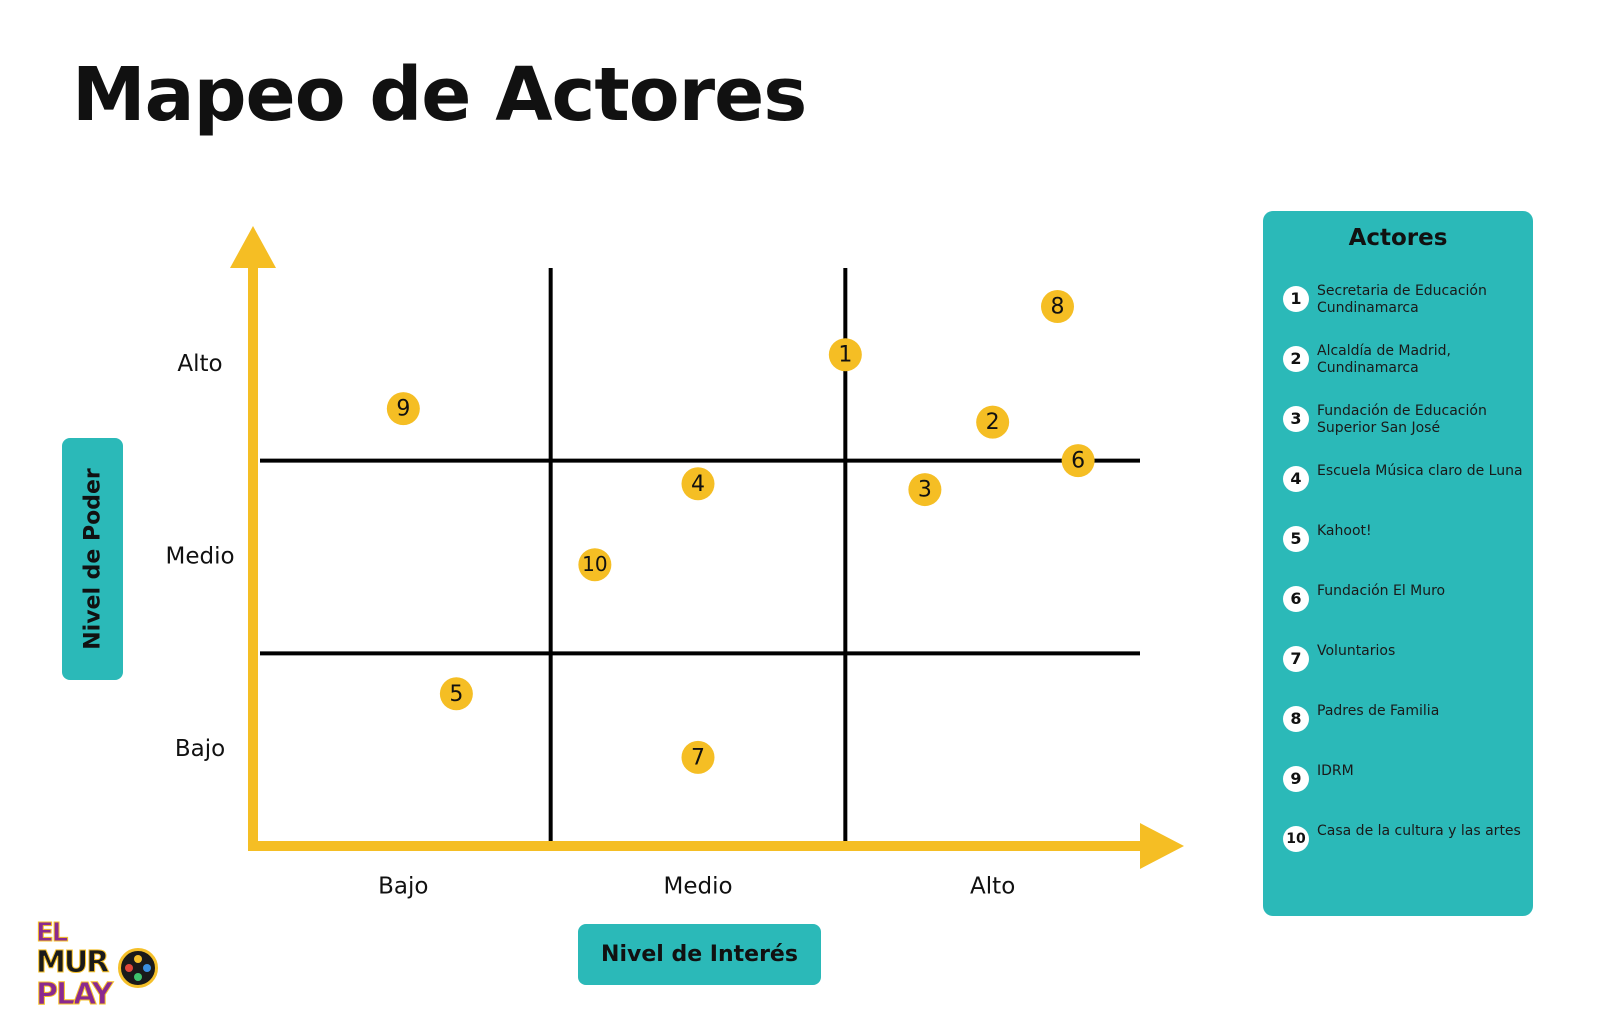 The height and width of the screenshot is (1035, 1600). What do you see at coordinates (1296, 839) in the screenshot?
I see `legend-item-number: 10` at bounding box center [1296, 839].